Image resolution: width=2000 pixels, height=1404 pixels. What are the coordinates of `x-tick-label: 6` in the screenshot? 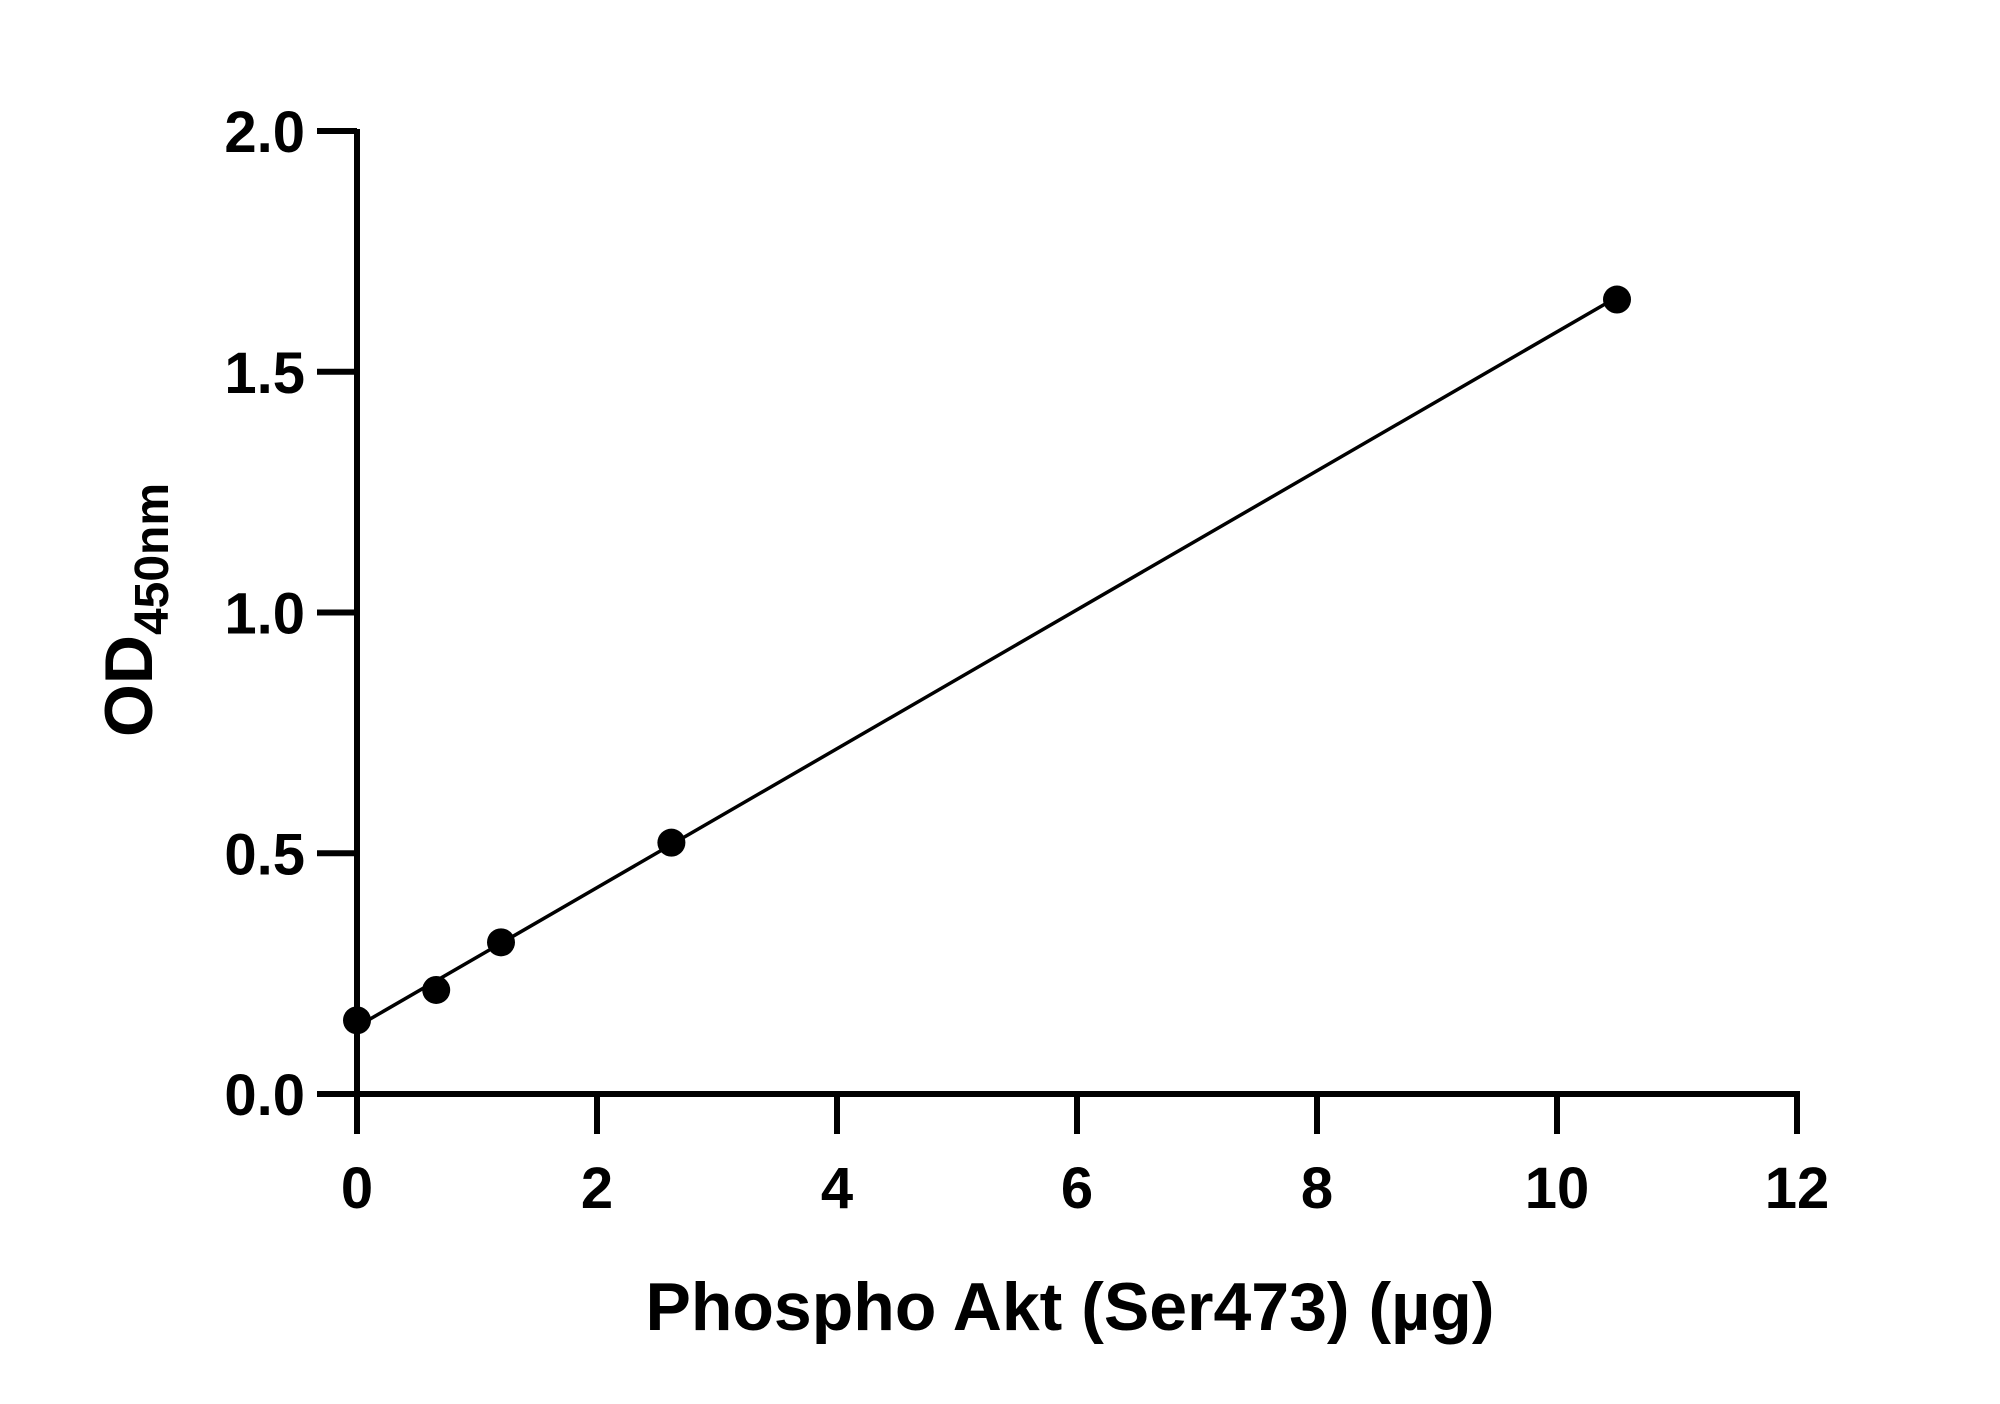 It's located at (1077, 1188).